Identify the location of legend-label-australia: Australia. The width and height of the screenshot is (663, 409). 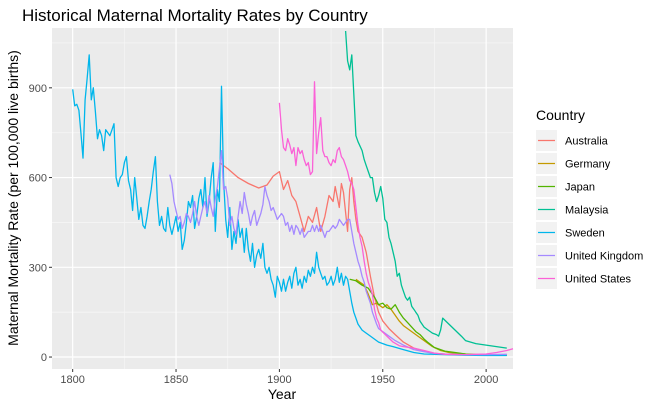
(587, 142).